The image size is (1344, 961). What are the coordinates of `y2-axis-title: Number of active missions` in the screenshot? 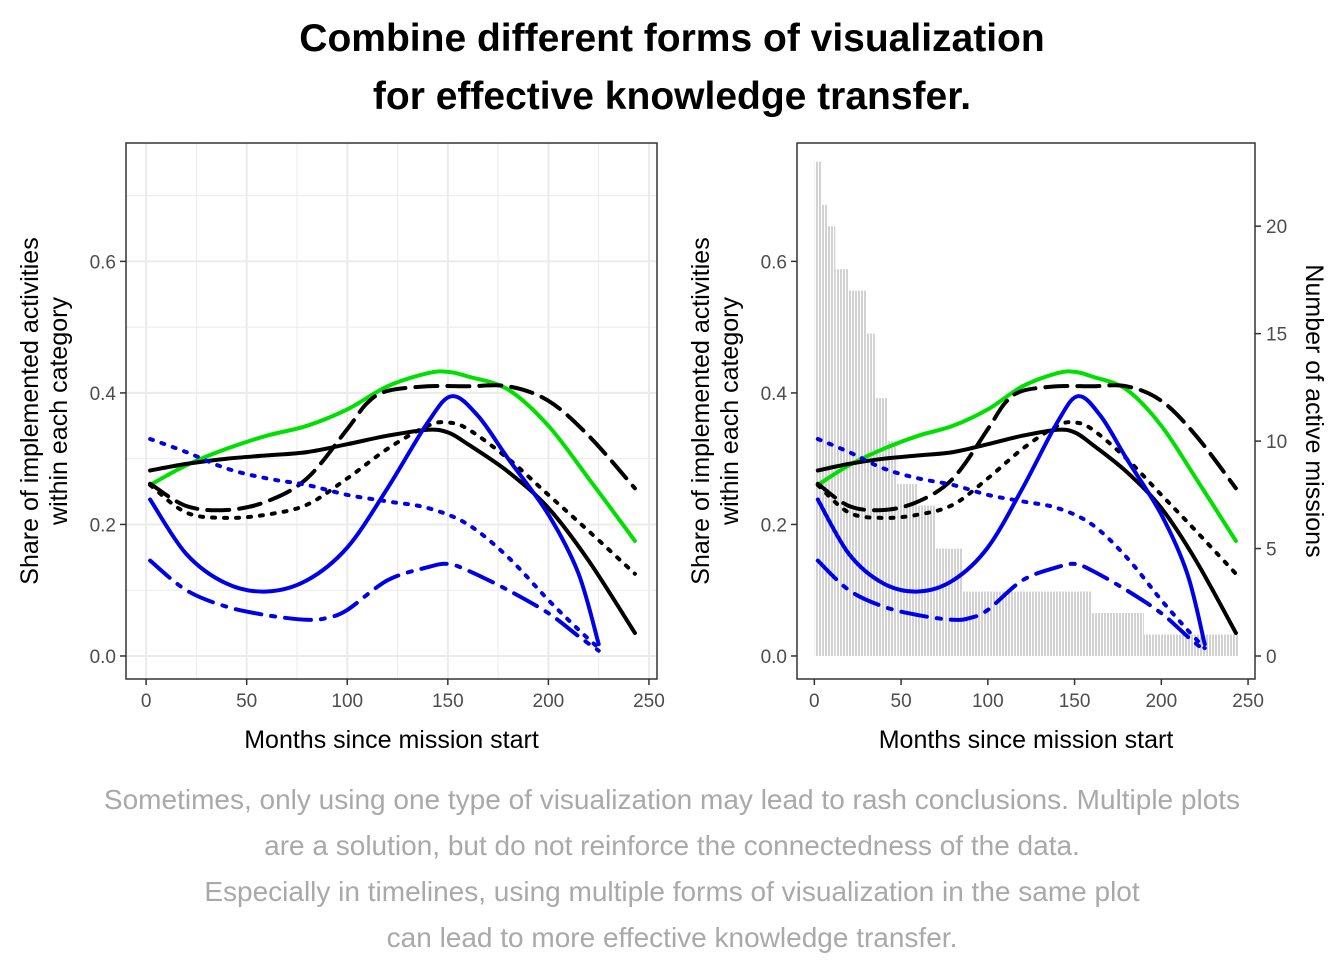 It's located at (1314, 410).